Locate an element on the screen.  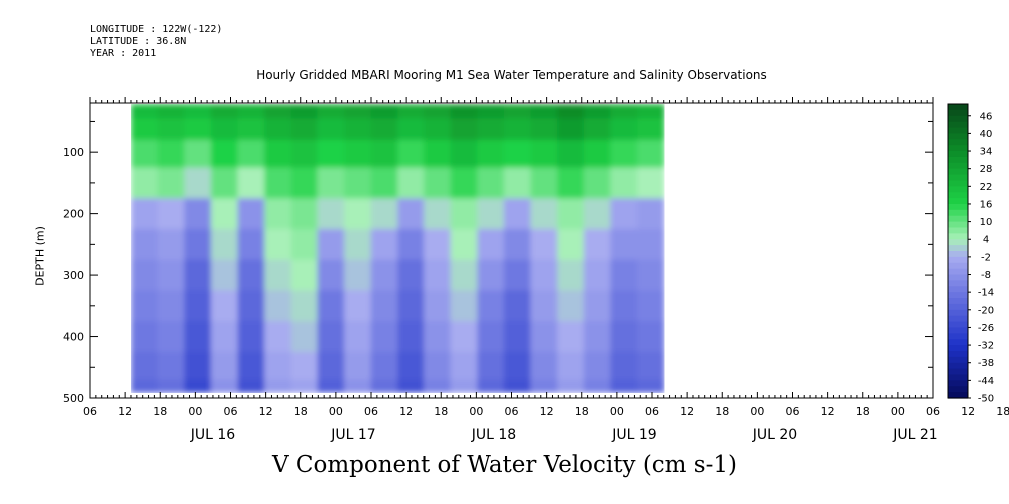
colorbar-frame is located at coordinates (958, 251).